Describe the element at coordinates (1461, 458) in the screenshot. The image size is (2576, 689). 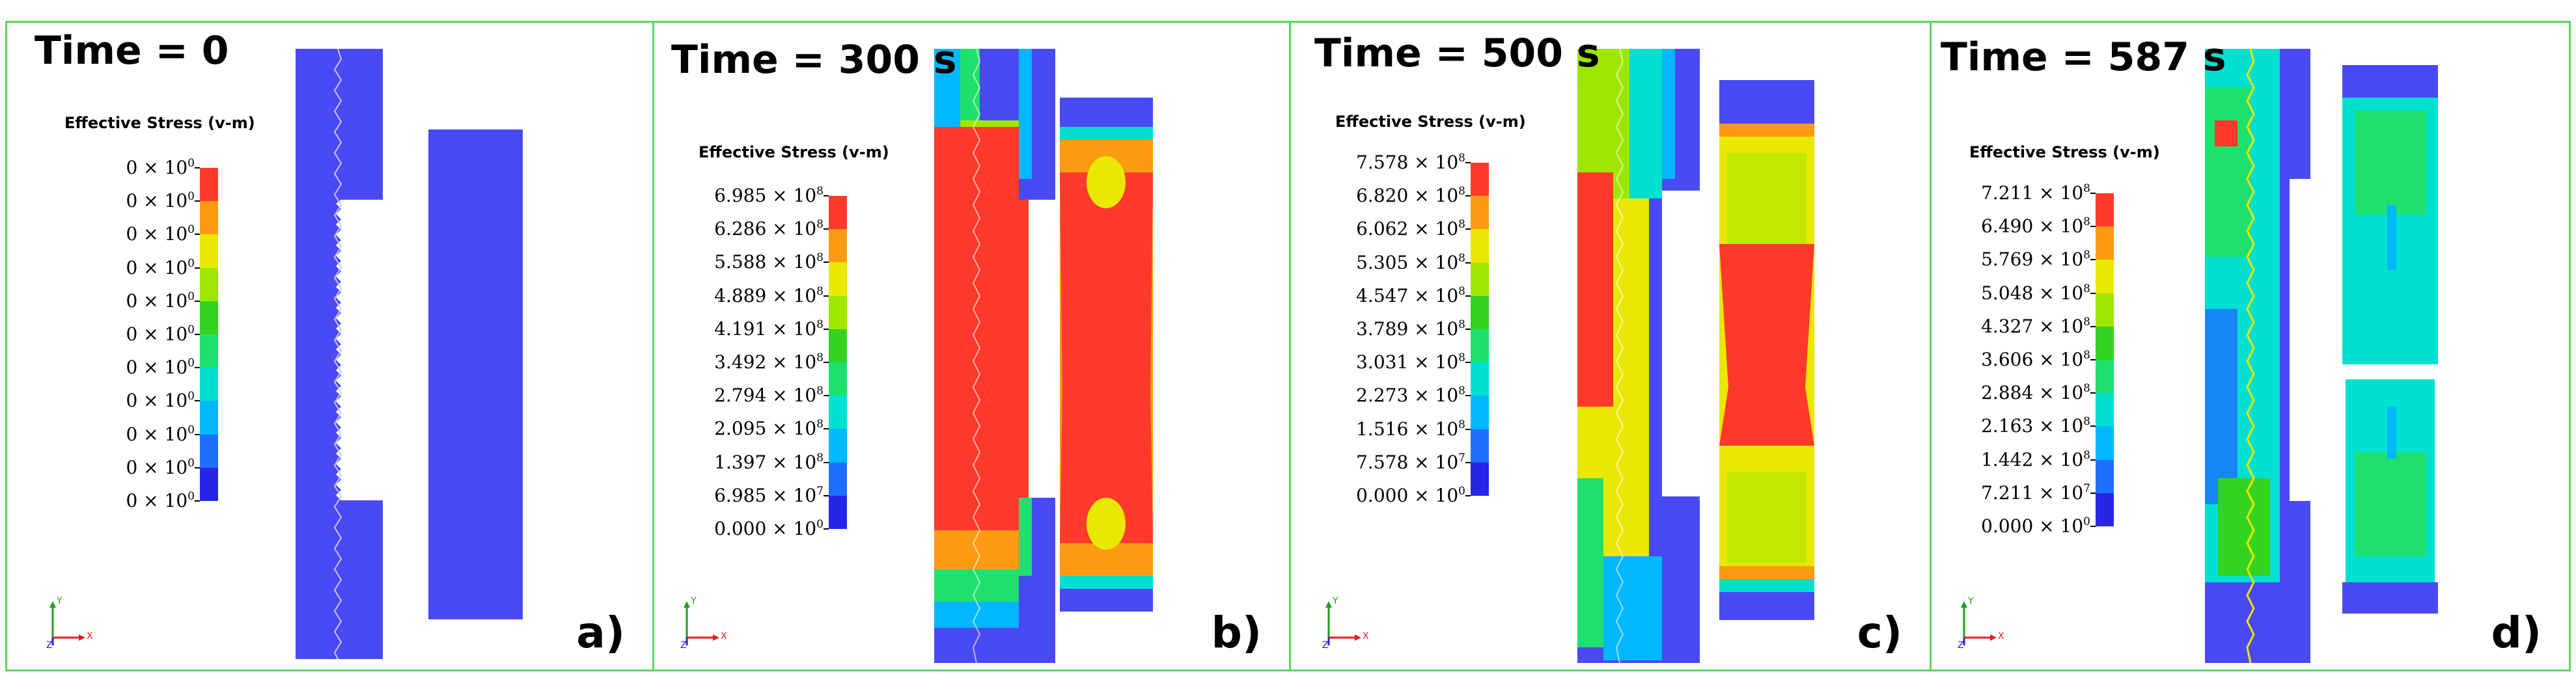
I see `tick-exponent: 7` at that location.